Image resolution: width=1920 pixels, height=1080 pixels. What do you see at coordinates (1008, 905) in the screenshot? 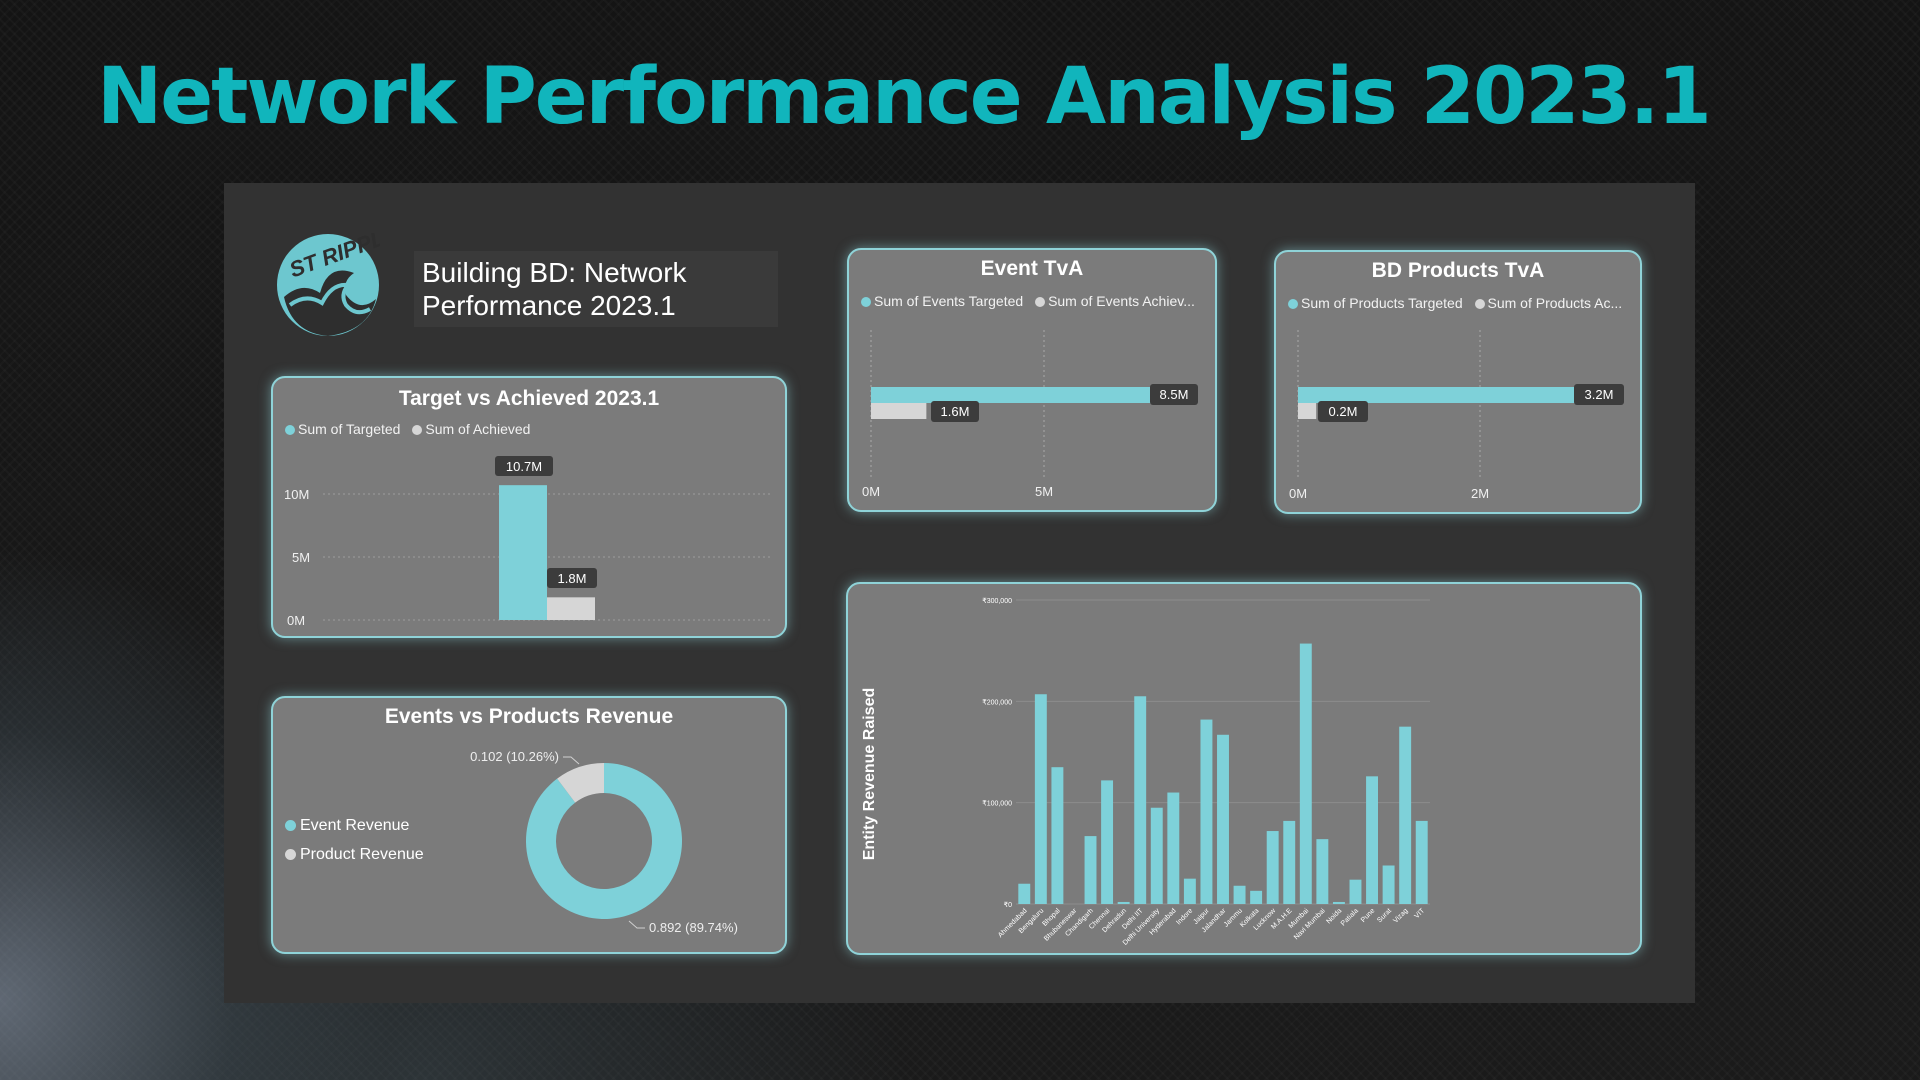
I see `y-tick-label: ₹0` at bounding box center [1008, 905].